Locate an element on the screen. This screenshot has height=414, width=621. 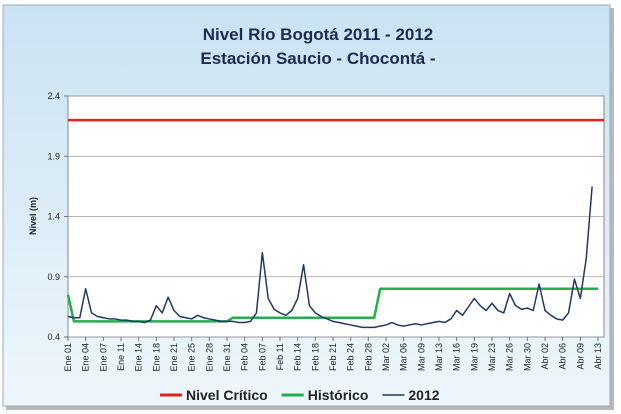
x-tick-label: Mar 23 is located at coordinates (492, 357).